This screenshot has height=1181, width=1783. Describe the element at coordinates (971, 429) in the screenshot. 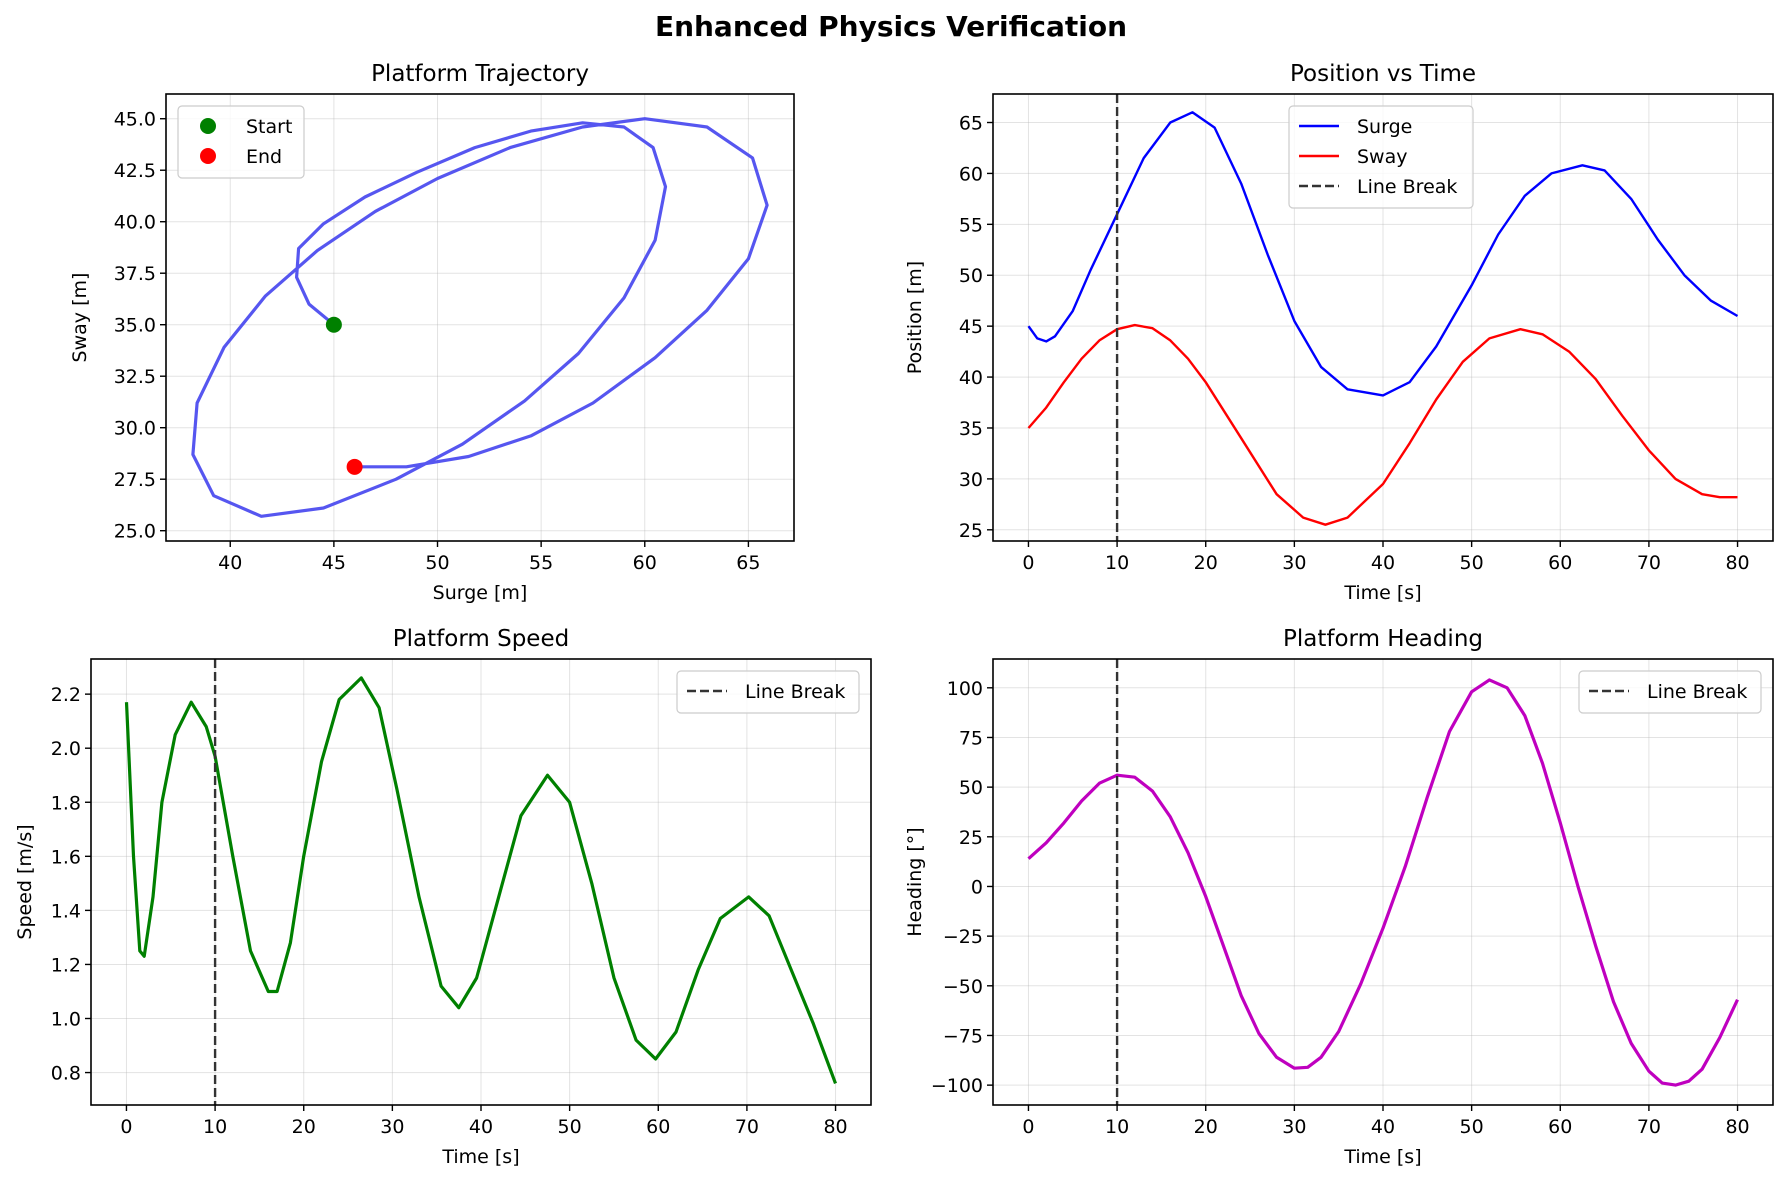

I see `y-tick-label: 35` at that location.